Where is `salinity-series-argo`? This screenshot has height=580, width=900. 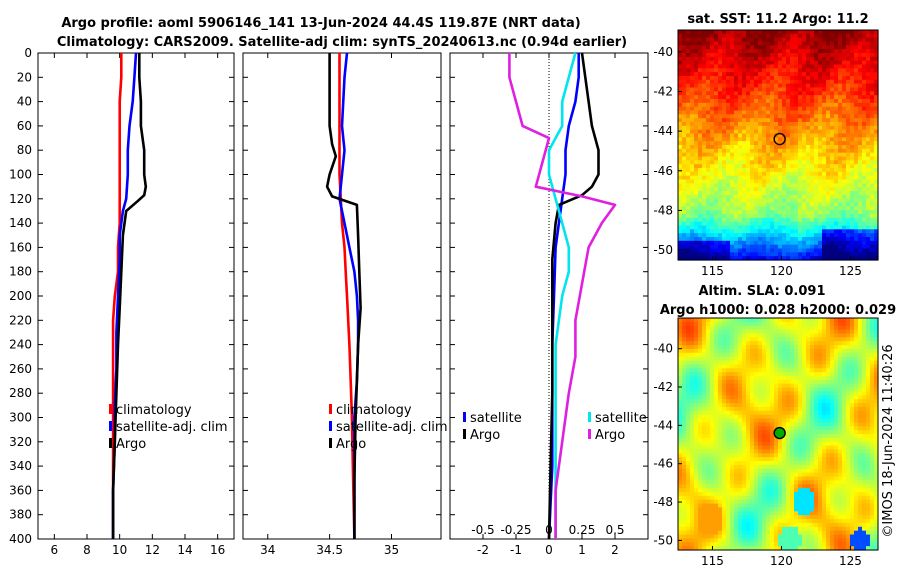
salinity-series-argo is located at coordinates (343, 296).